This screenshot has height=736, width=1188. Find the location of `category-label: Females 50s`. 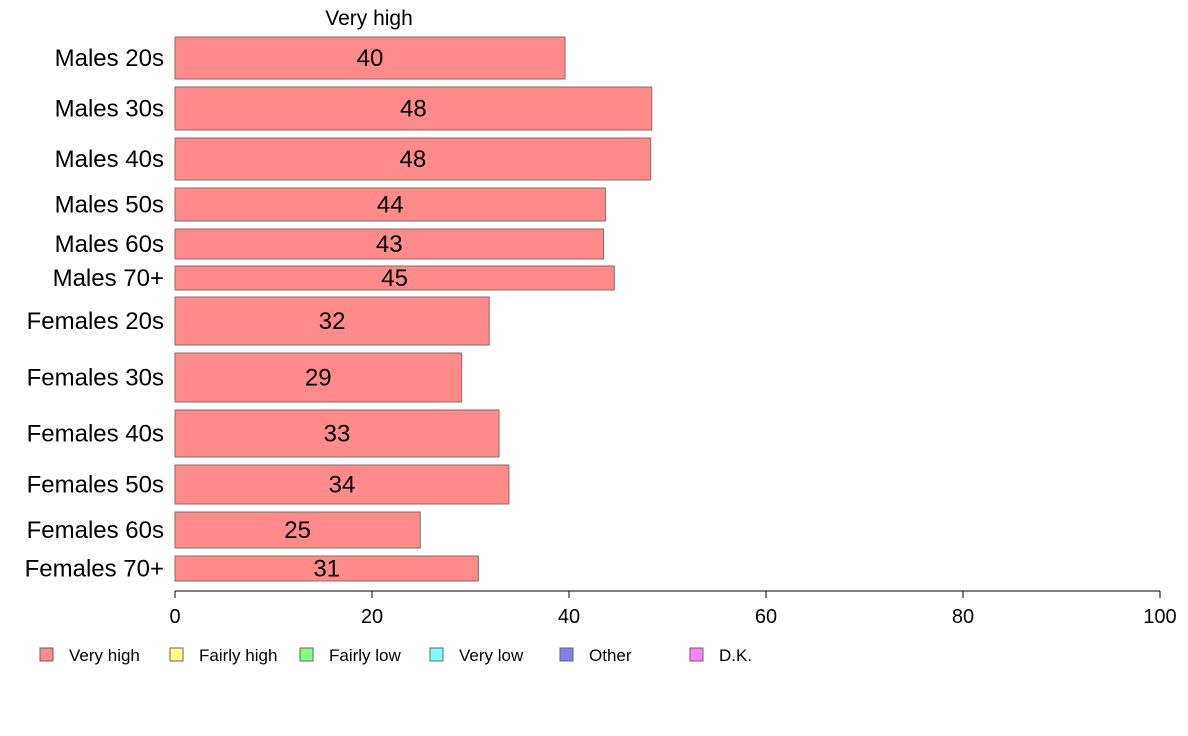

category-label: Females 50s is located at coordinates (95, 485).